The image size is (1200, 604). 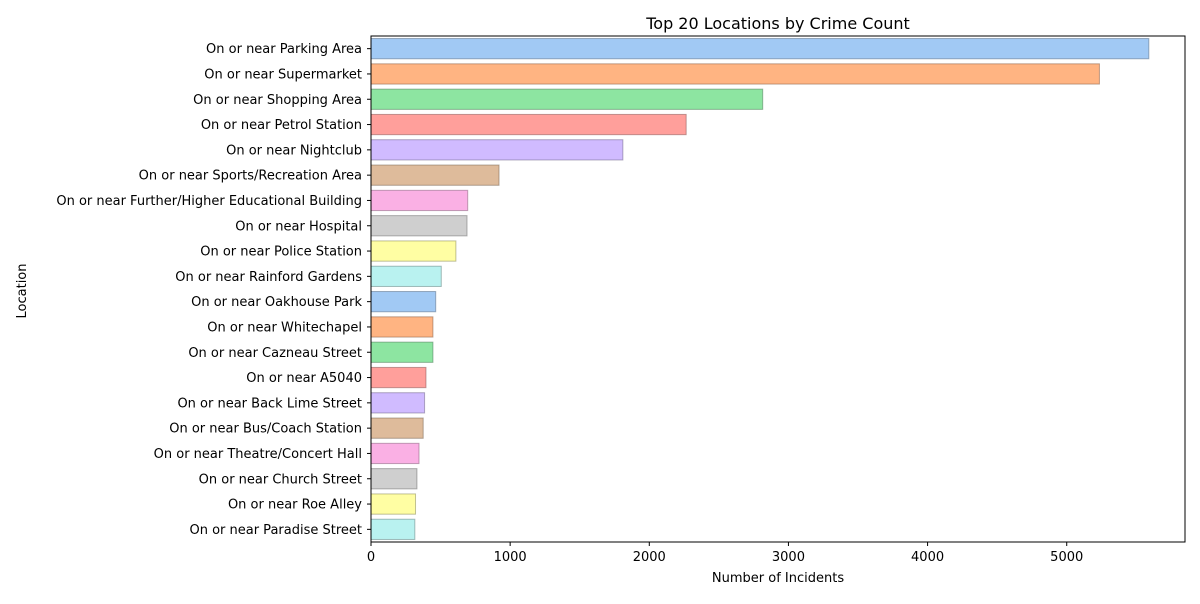 I want to click on y-tick-label: On or near A5040, so click(x=304, y=378).